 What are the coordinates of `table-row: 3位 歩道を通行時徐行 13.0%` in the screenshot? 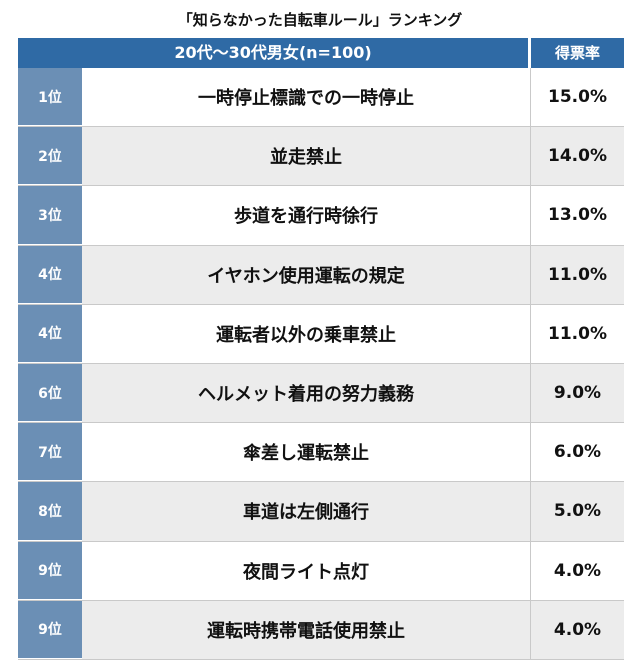 It's located at (321, 216).